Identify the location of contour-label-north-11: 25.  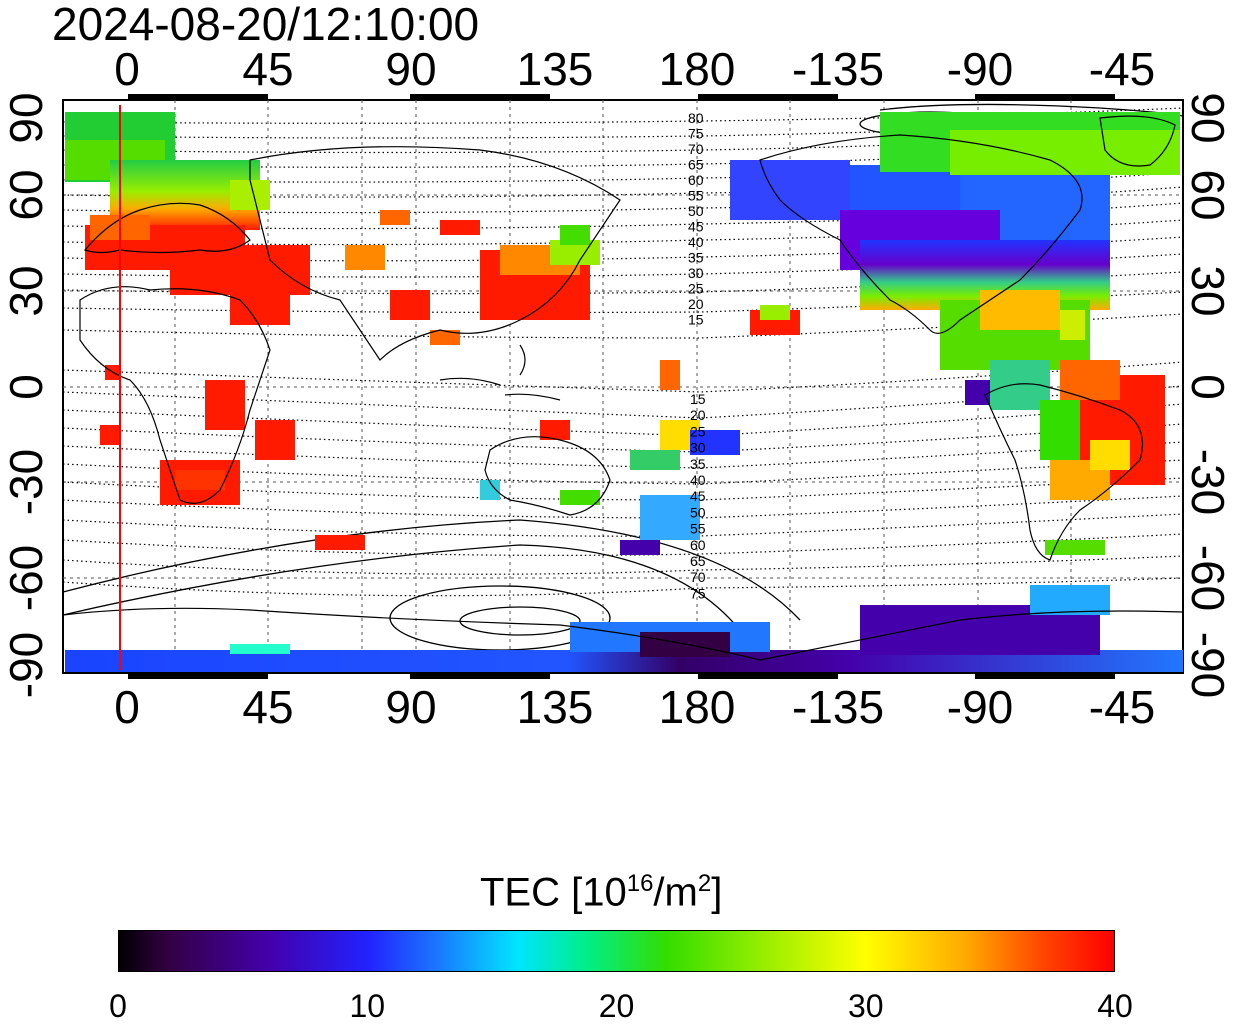
(696, 289).